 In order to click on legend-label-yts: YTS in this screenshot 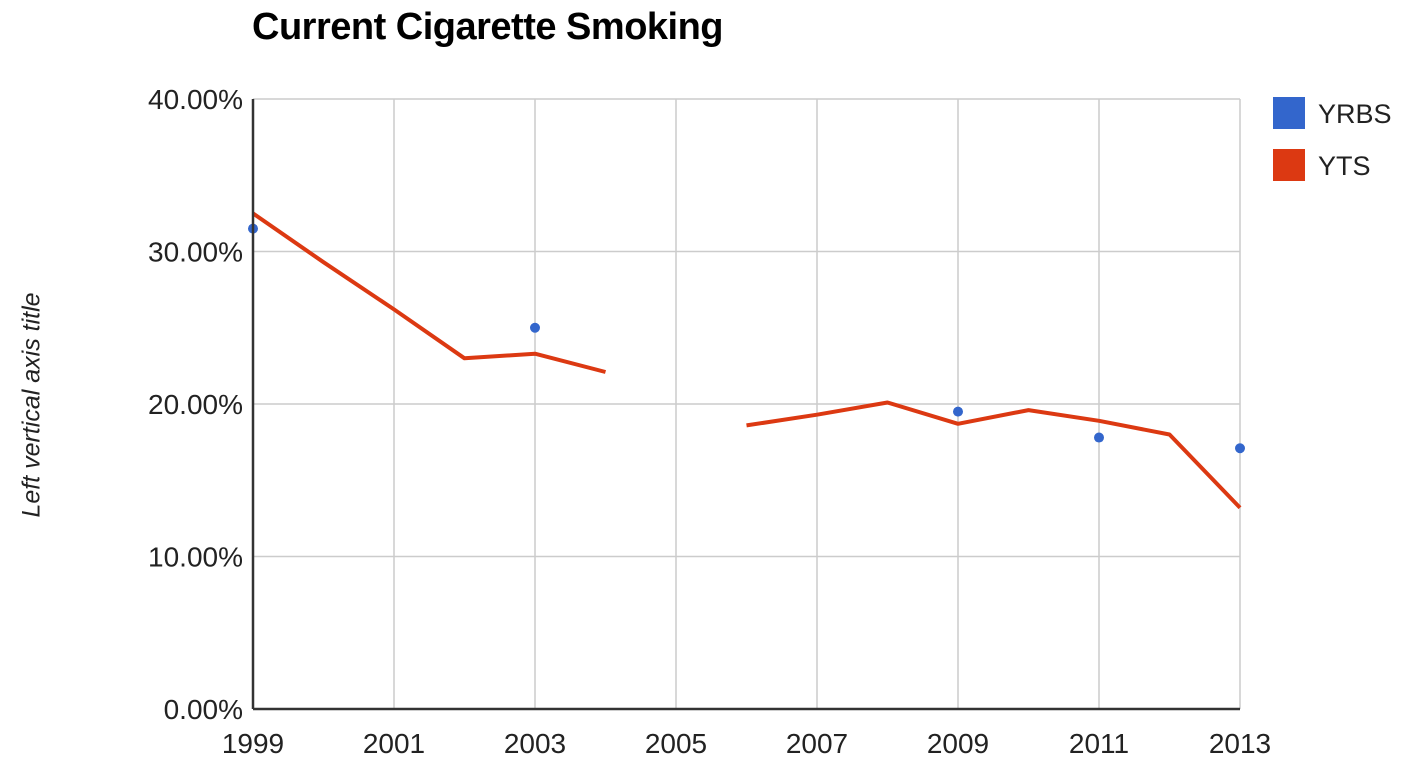, I will do `click(1344, 166)`.